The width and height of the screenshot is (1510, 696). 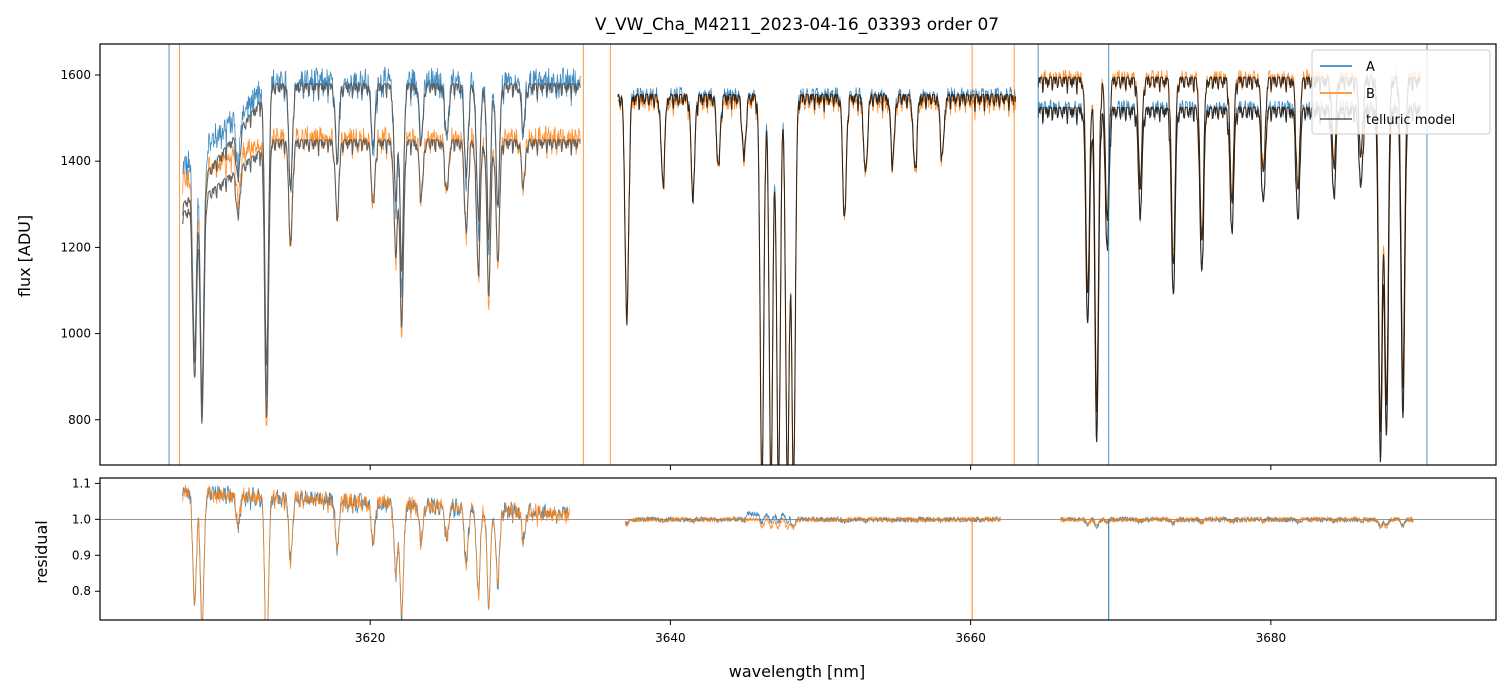 What do you see at coordinates (1370, 67) in the screenshot?
I see `legend-label-a: A` at bounding box center [1370, 67].